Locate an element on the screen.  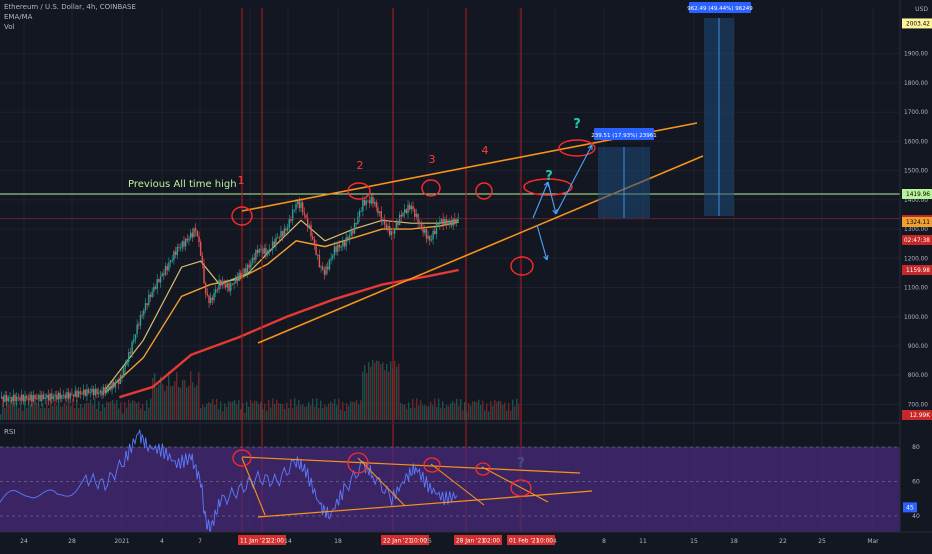
price-tick-label: 1600.00 is located at coordinates (916, 142).